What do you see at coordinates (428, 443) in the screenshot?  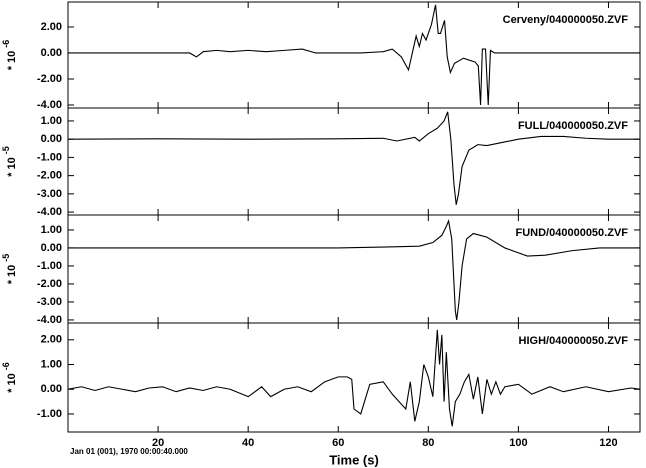 I see `x-tick-label: 80` at bounding box center [428, 443].